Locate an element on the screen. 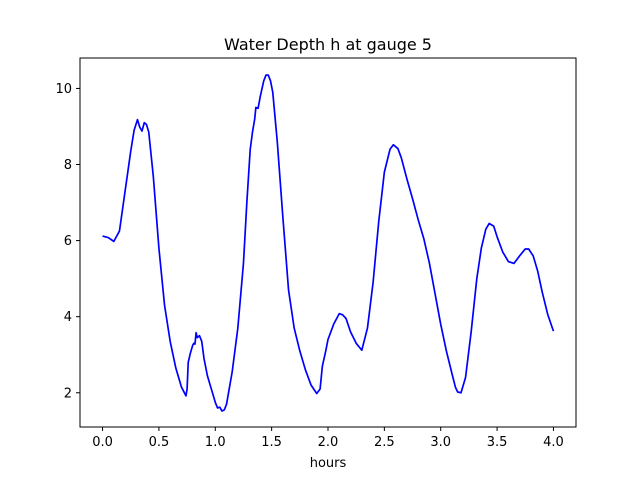 The image size is (640, 480). chart-title: Water Depth h at gauge 5 is located at coordinates (328, 44).